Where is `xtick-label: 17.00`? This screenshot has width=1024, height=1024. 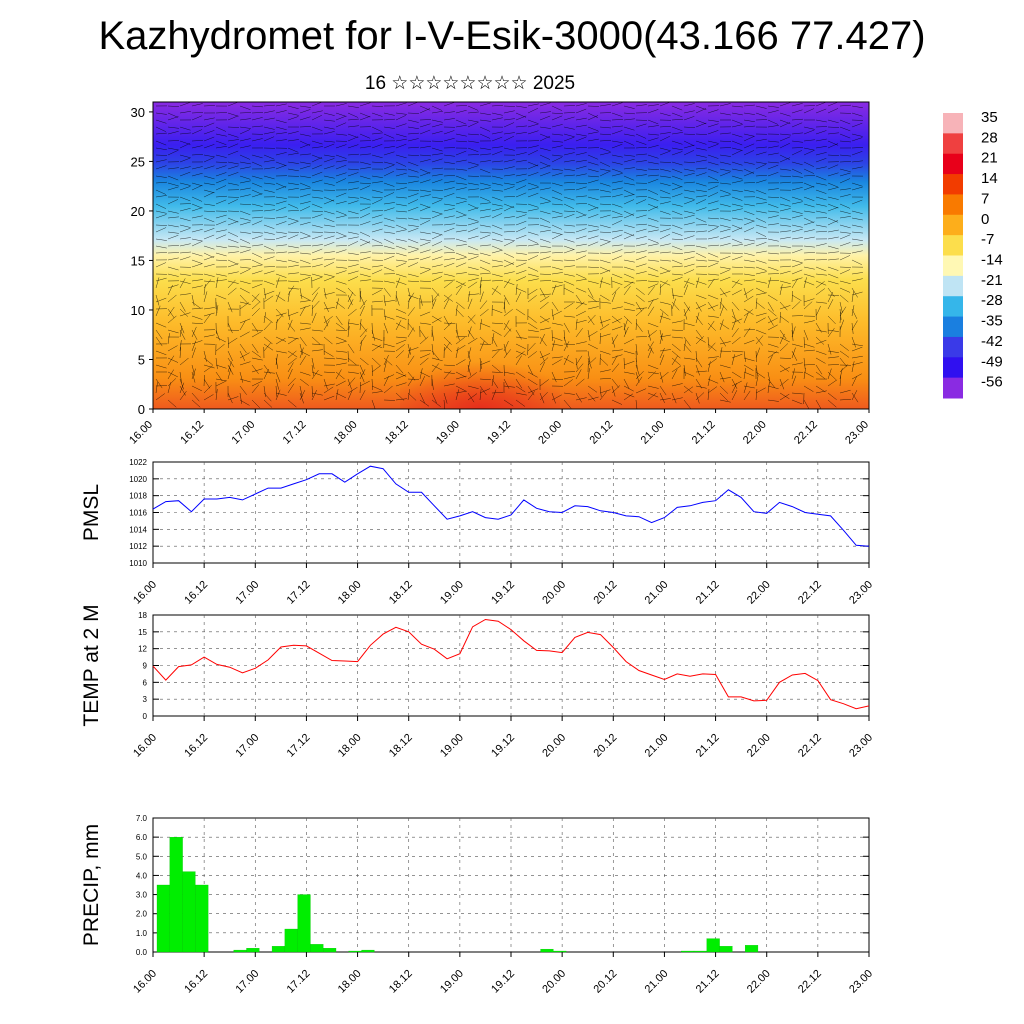 xtick-label: 17.00 is located at coordinates (247, 746).